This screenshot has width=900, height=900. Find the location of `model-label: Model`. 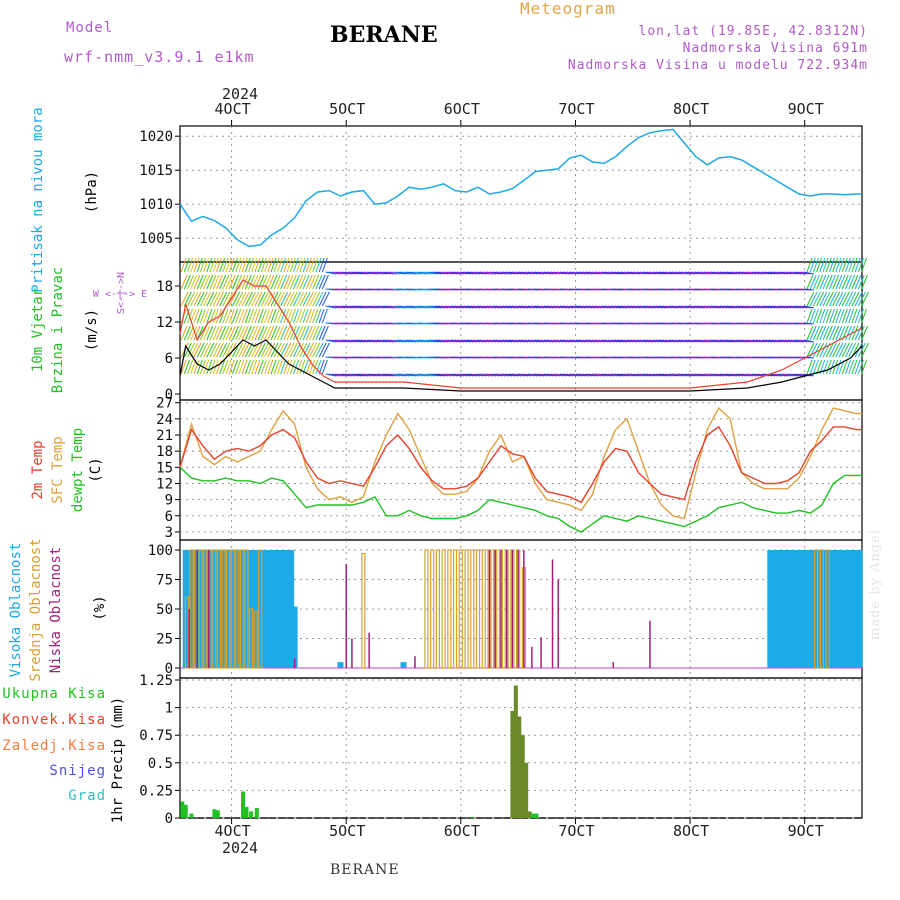

model-label: Model is located at coordinates (90, 28).